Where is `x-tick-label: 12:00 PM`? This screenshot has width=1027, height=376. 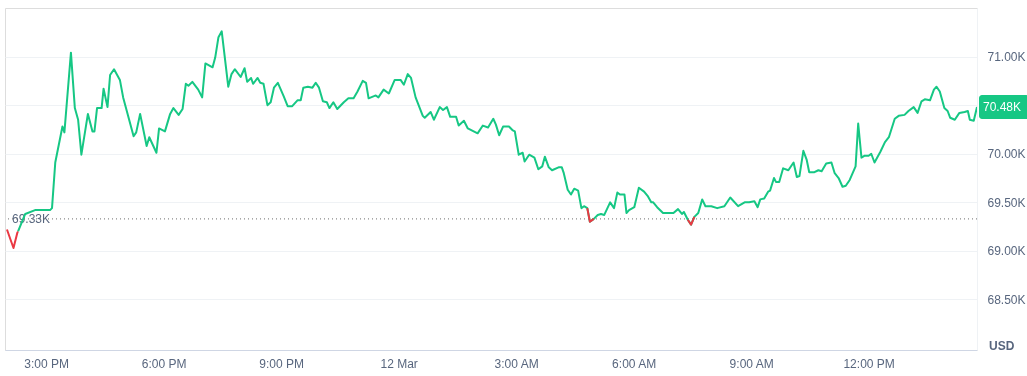 x-tick-label: 12:00 PM is located at coordinates (869, 363).